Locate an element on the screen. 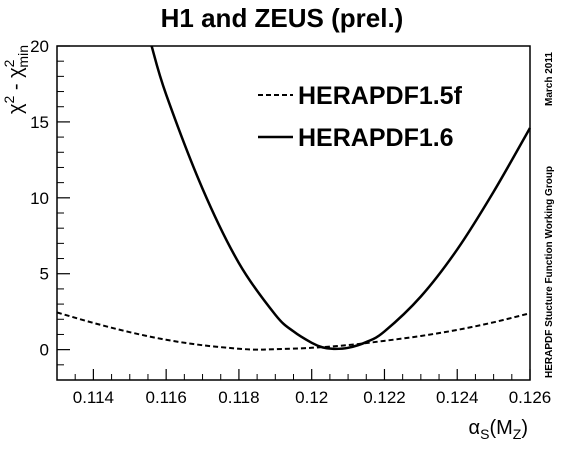 This screenshot has height=449, width=567. x-tick-label: 0.126 is located at coordinates (530, 397).